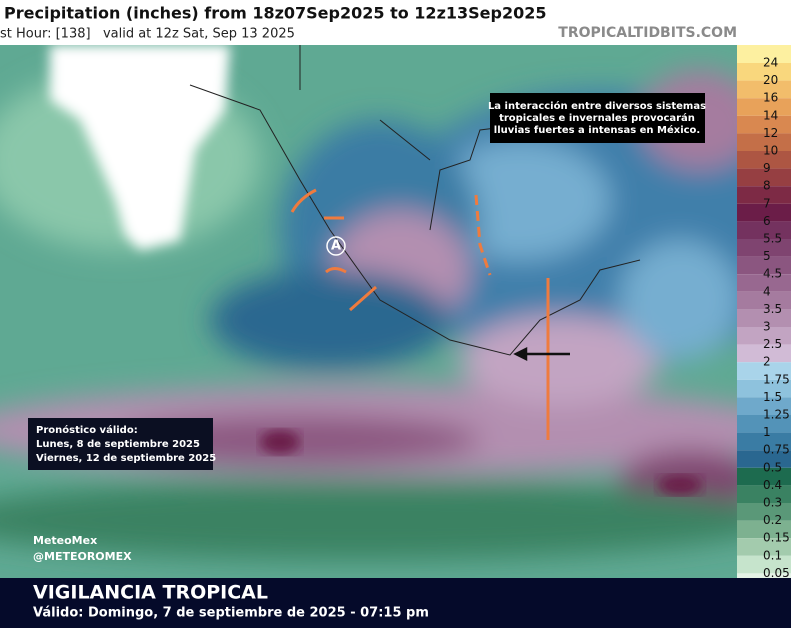  I want to click on legend-label: 3.5, so click(772, 309).